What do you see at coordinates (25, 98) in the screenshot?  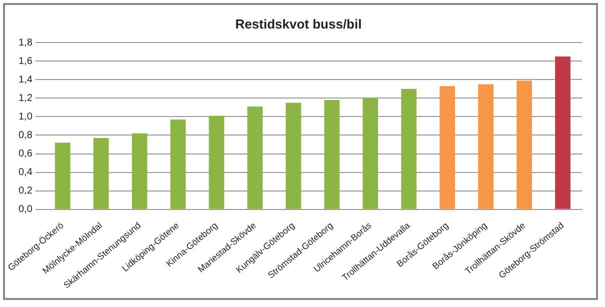 I see `y-tick-label: 1,2` at bounding box center [25, 98].